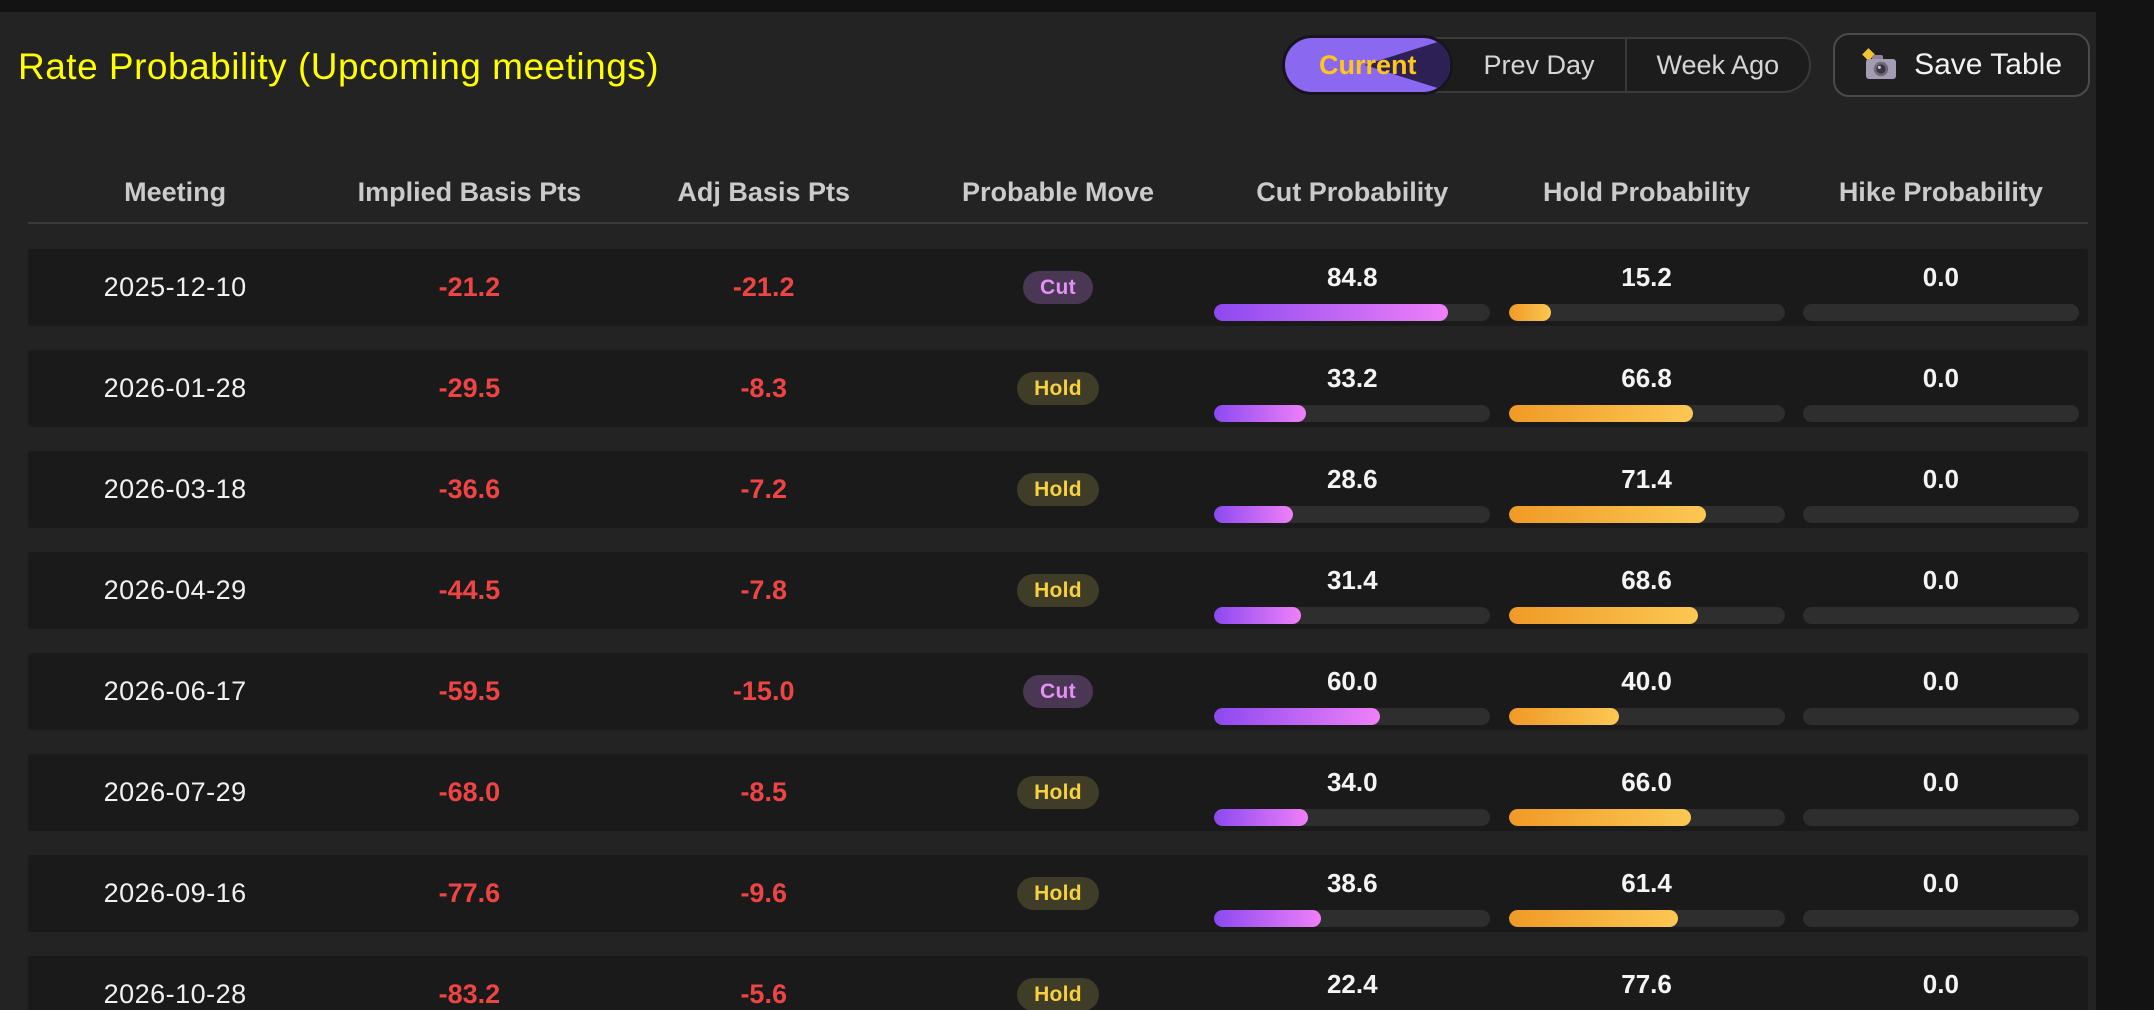 Image resolution: width=2154 pixels, height=1010 pixels. What do you see at coordinates (175, 192) in the screenshot?
I see `column-header-meeting: Meeting` at bounding box center [175, 192].